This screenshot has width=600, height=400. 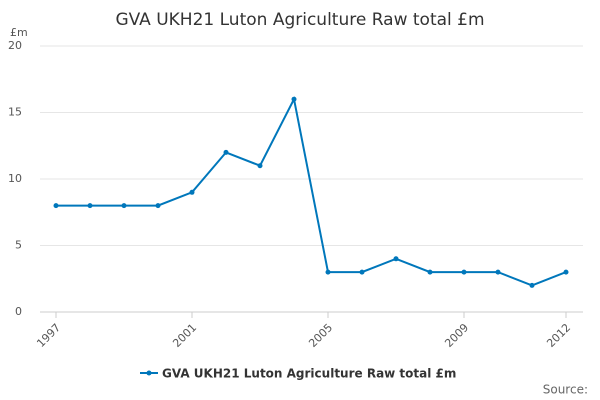 What do you see at coordinates (149, 373) in the screenshot?
I see `legend-marker` at bounding box center [149, 373].